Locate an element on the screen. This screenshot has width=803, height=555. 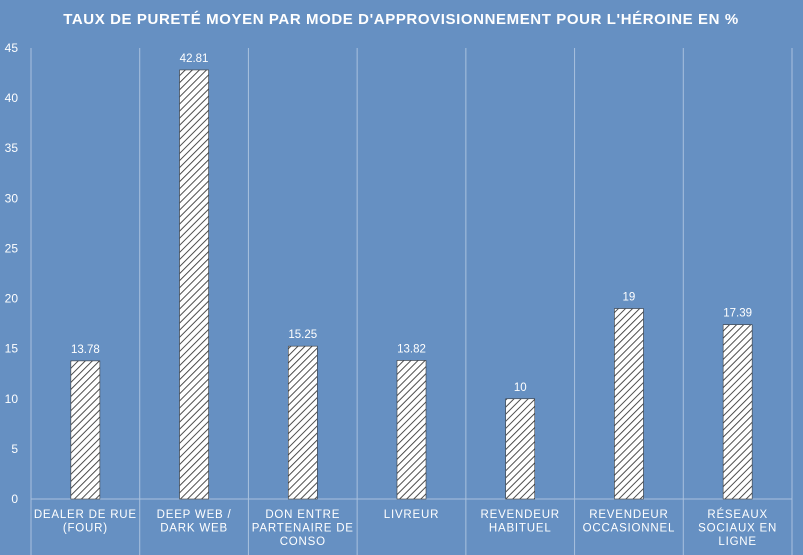
y-tick-label: 0 is located at coordinates (14, 499).